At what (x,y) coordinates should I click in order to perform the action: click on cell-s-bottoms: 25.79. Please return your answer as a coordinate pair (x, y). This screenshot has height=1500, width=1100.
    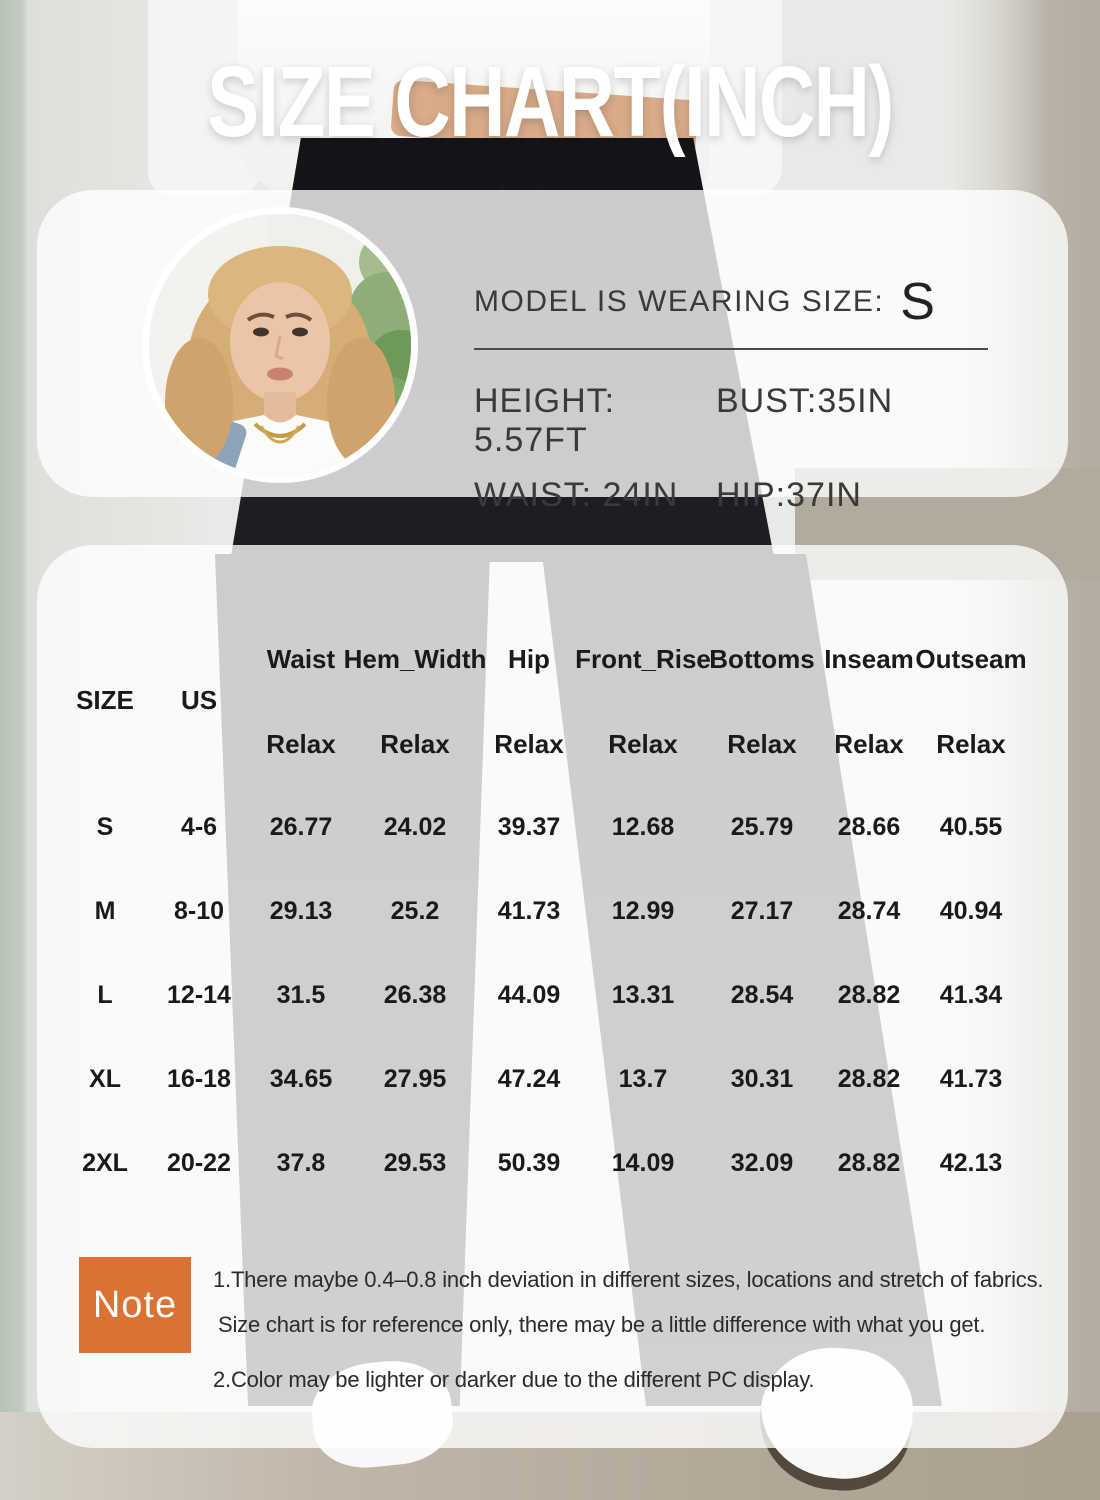
    Looking at the image, I should click on (762, 826).